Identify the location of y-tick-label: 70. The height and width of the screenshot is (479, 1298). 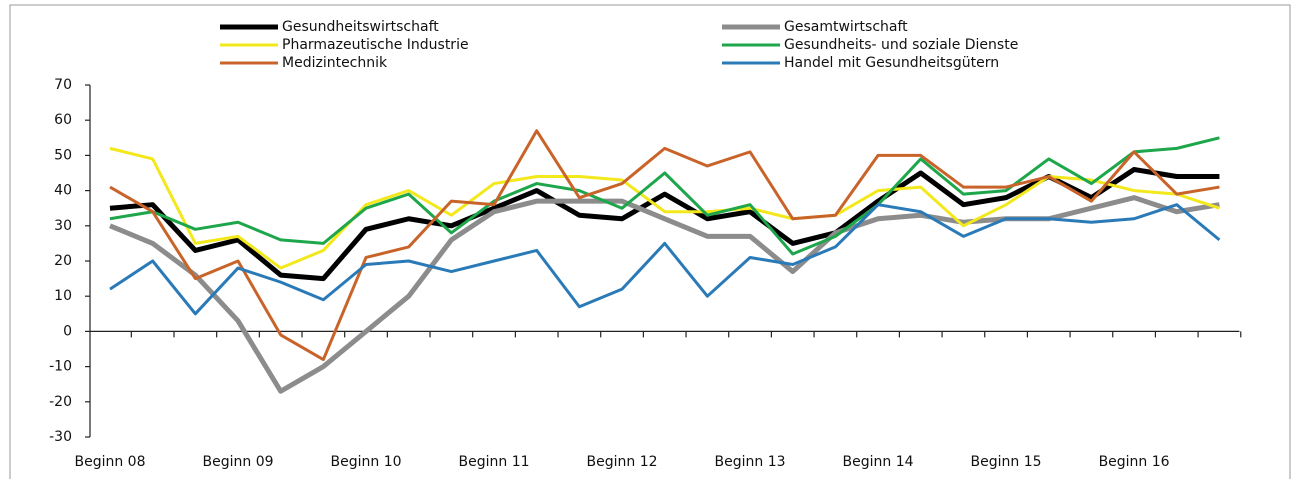
(63, 85).